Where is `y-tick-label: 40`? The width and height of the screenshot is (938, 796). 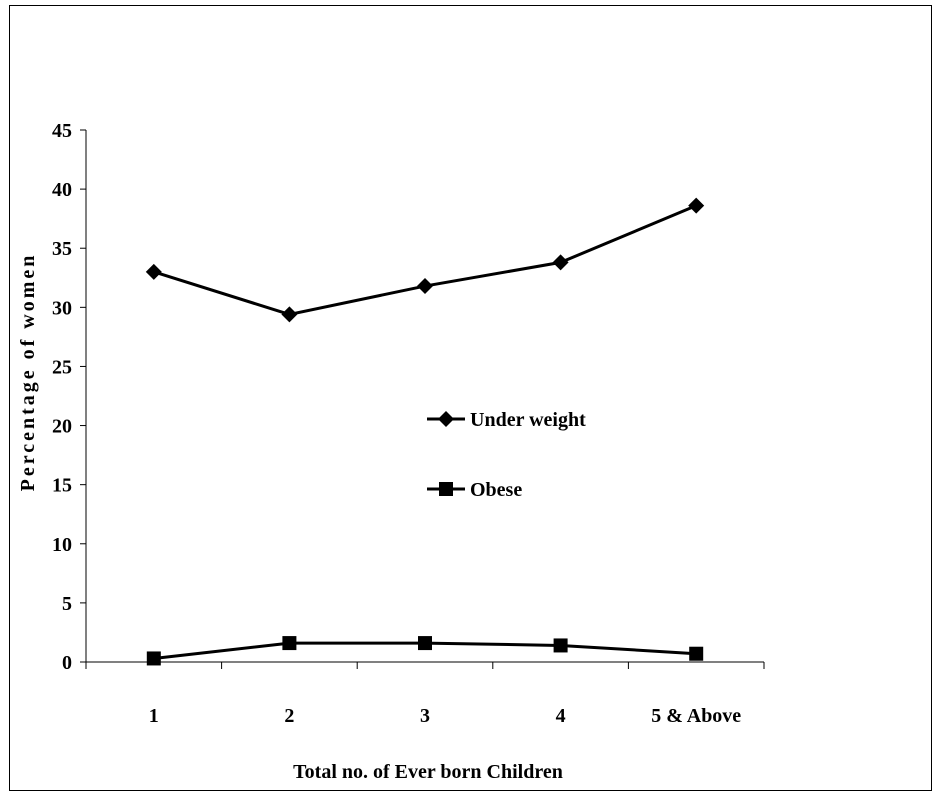 y-tick-label: 40 is located at coordinates (62, 190).